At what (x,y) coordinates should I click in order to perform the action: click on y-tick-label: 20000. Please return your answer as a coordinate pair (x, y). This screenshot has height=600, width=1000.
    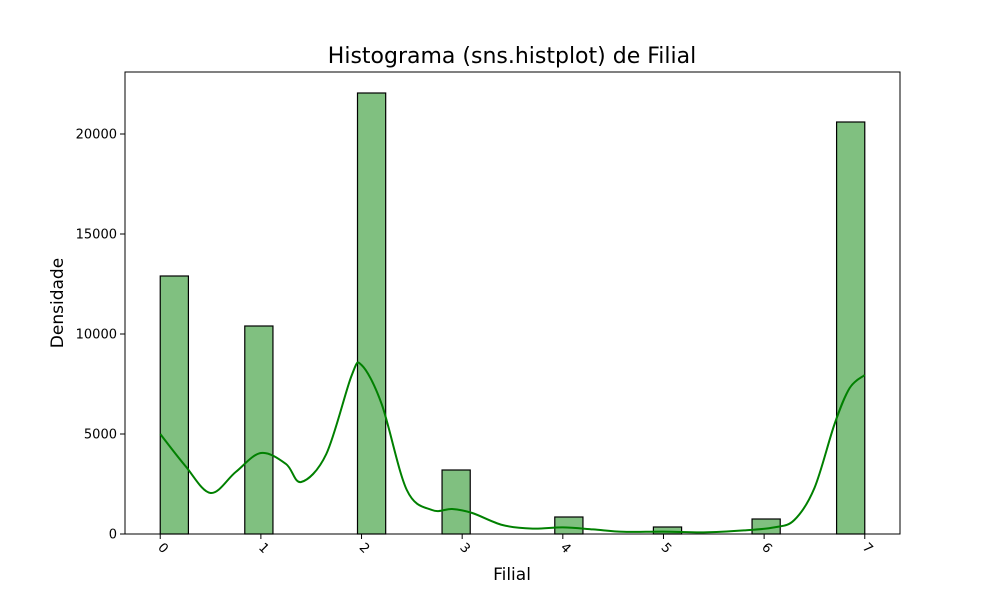
    Looking at the image, I should click on (96, 135).